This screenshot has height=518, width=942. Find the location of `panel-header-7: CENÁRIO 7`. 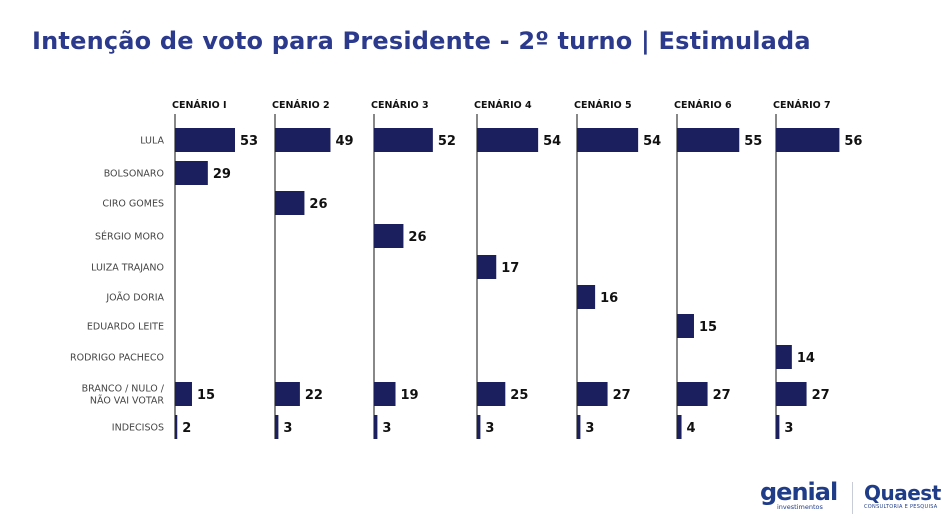

panel-header-7: CENÁRIO 7 is located at coordinates (802, 105).